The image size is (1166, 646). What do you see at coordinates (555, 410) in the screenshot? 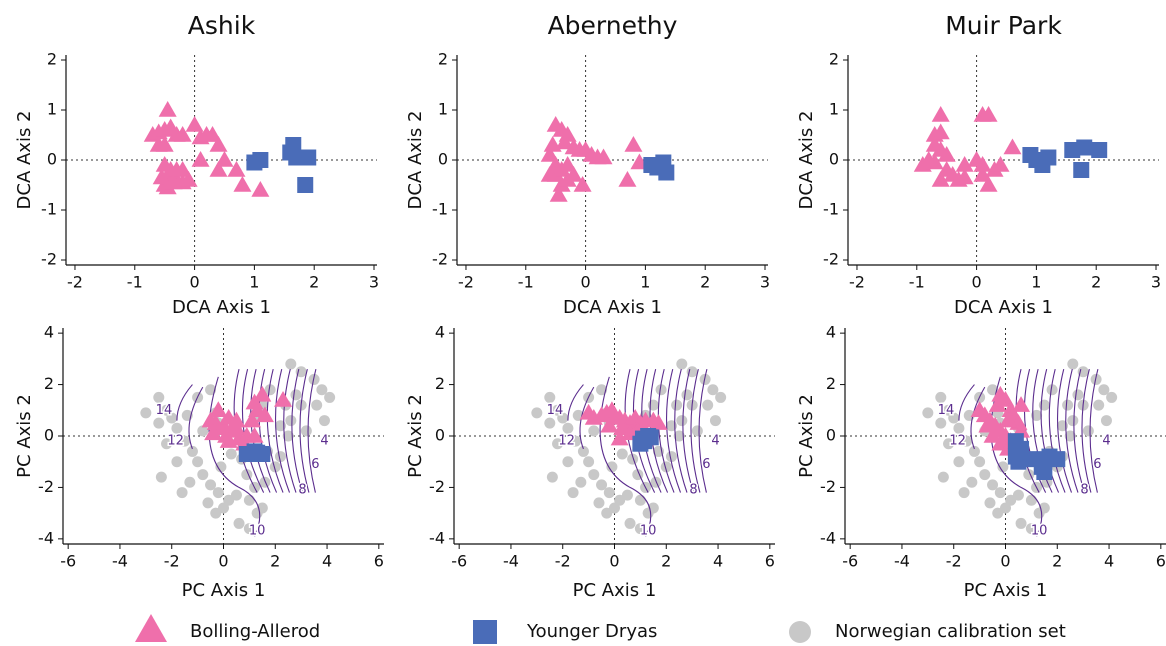
I see `contour-label: 14` at bounding box center [555, 410].